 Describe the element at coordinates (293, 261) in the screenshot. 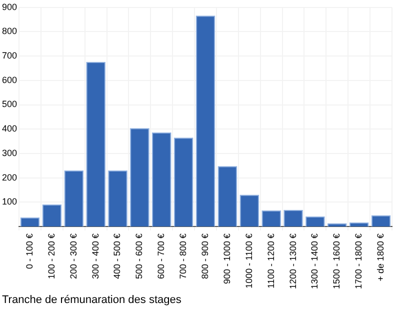

I see `x-tick-label: 1200 - 1300 €` at that location.